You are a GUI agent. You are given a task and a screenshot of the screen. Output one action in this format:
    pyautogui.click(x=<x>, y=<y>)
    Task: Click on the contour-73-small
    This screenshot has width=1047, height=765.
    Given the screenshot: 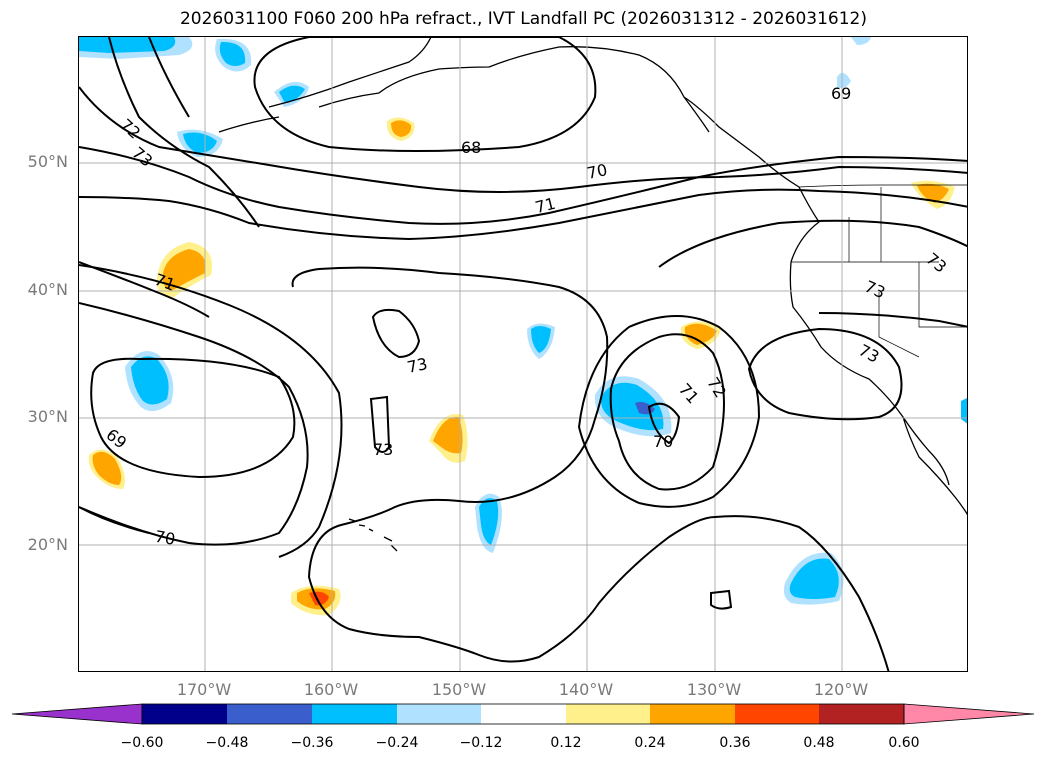 What is the action you would take?
    pyautogui.click(x=380, y=424)
    